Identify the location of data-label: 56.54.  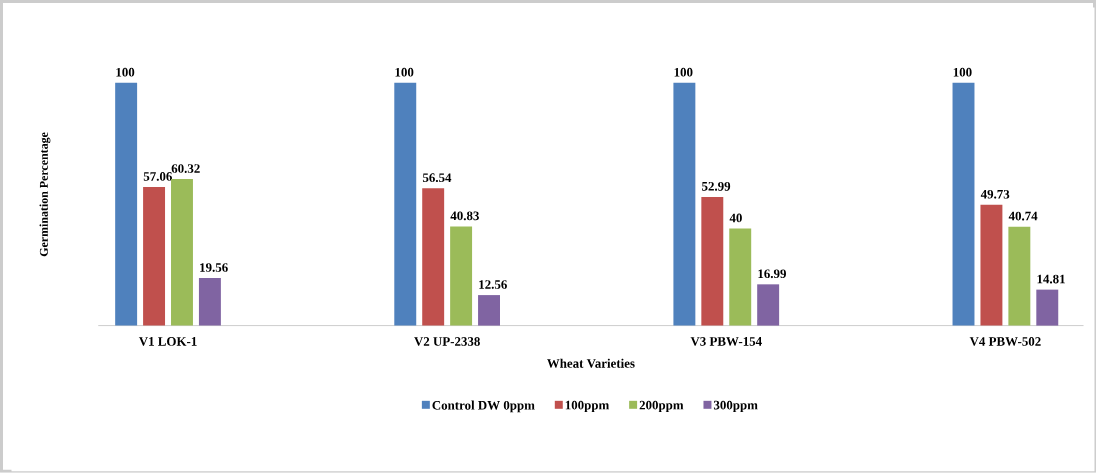
(437, 178).